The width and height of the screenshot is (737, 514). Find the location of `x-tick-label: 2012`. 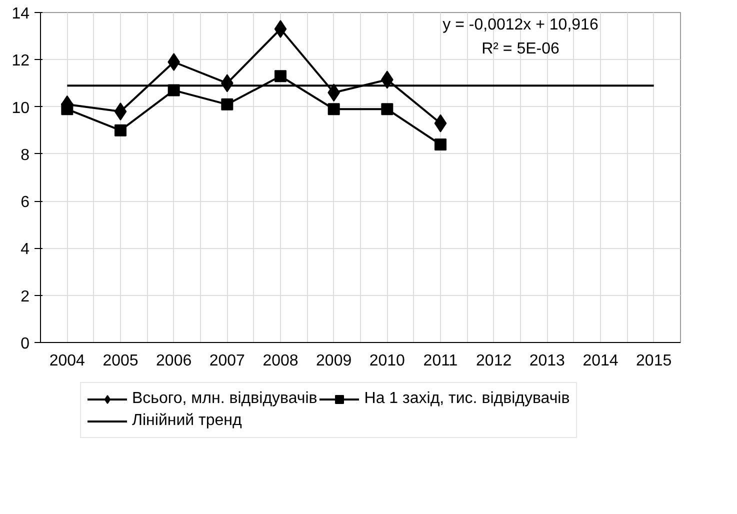

x-tick-label: 2012 is located at coordinates (494, 361).